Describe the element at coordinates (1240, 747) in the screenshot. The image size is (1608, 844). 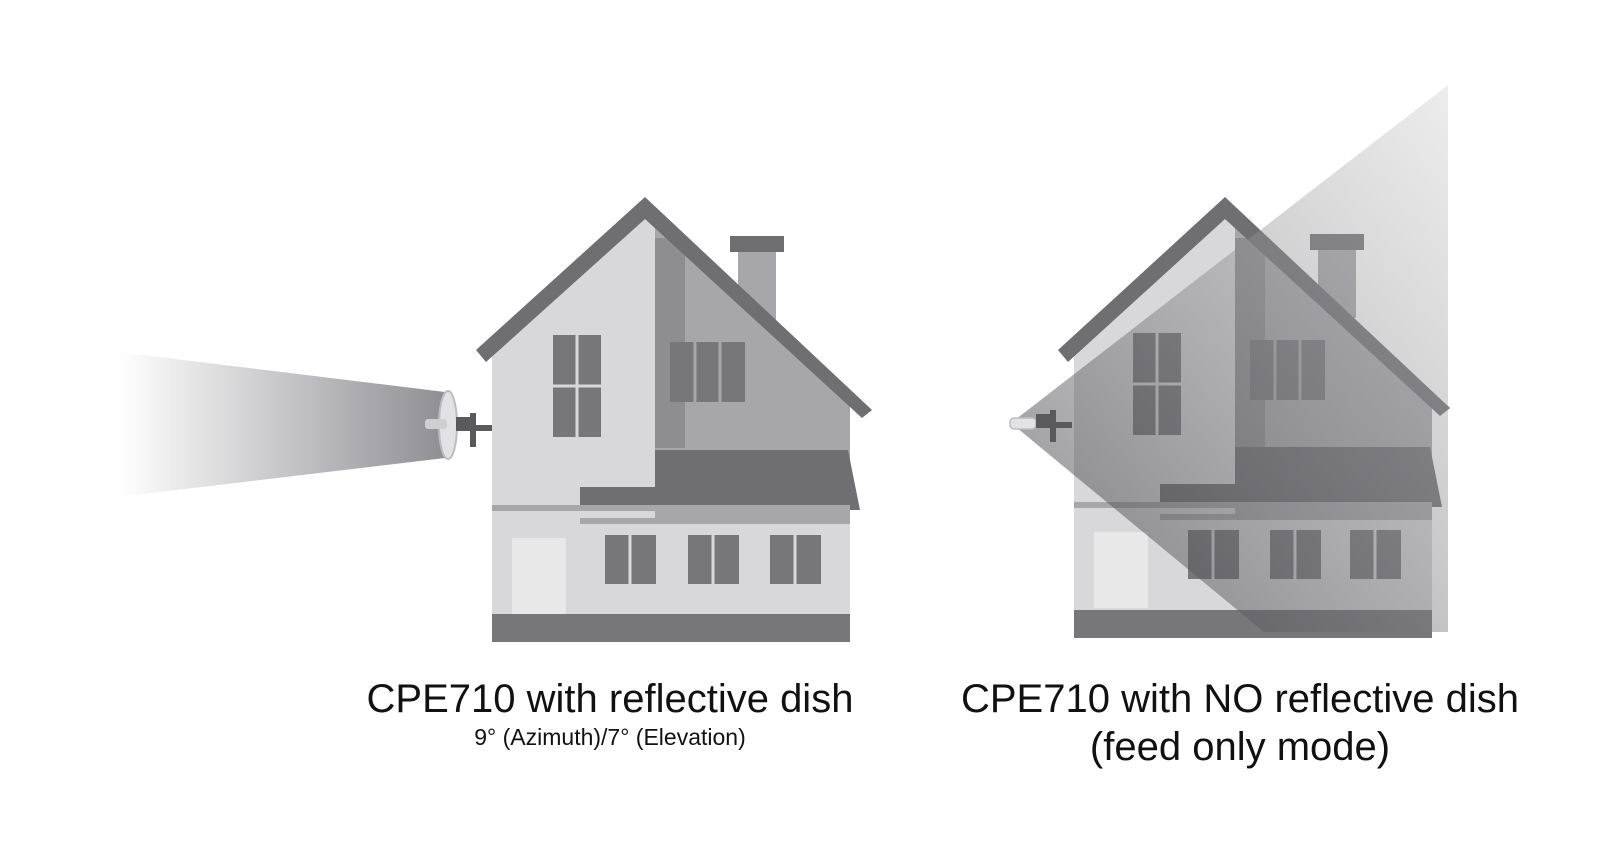
I see `caption-right-subtitle: (feed only mode)` at that location.